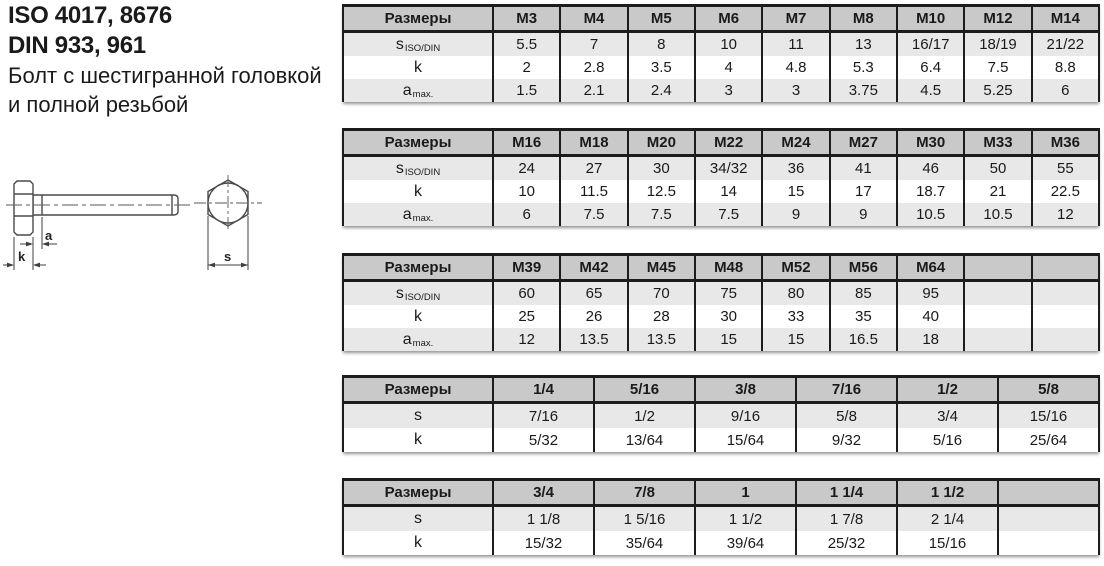 This screenshot has width=1104, height=566. What do you see at coordinates (643, 519) in the screenshot?
I see `value-cell: 1 5/16` at bounding box center [643, 519].